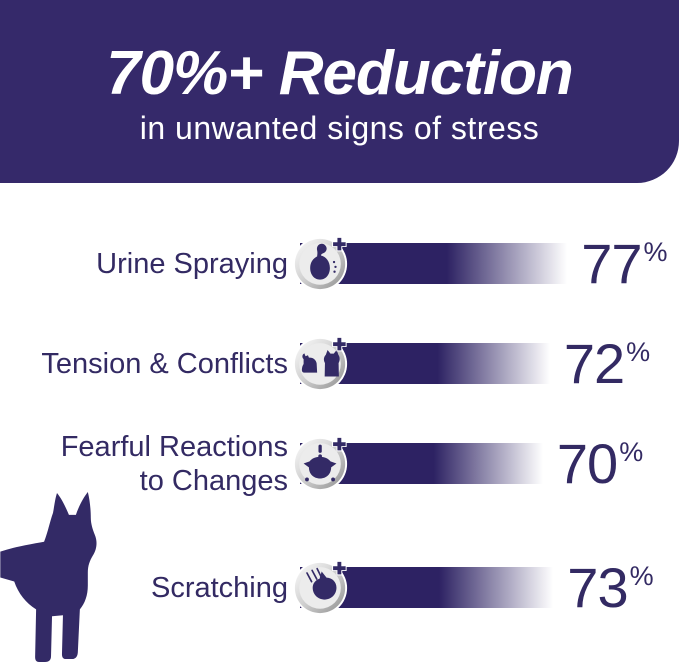 The width and height of the screenshot is (679, 667). I want to click on cats-conflict-icon, so click(320, 364).